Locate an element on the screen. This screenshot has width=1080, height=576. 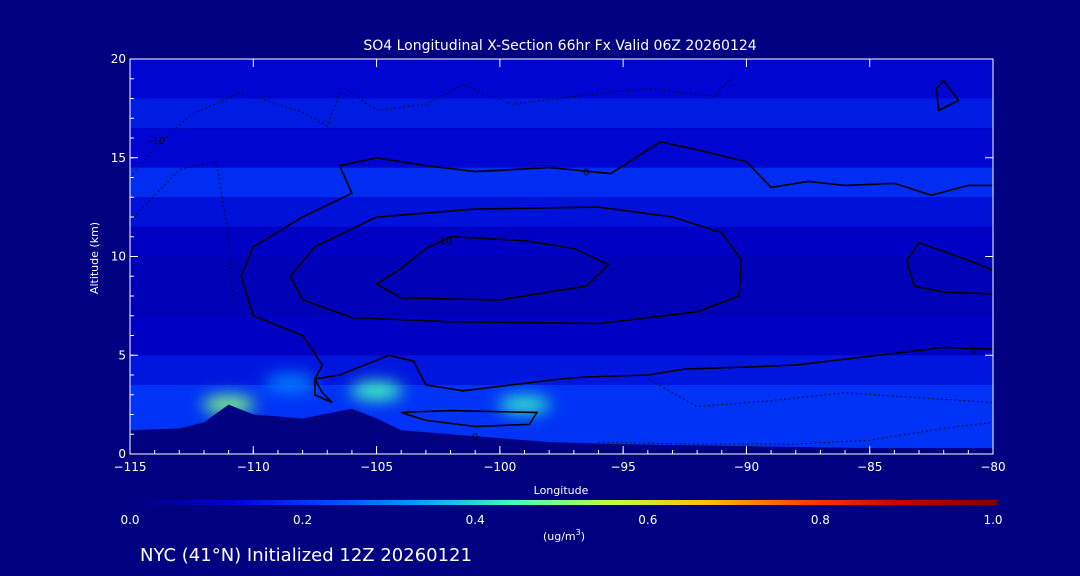
contour-label: -10 is located at coordinates (157, 141).